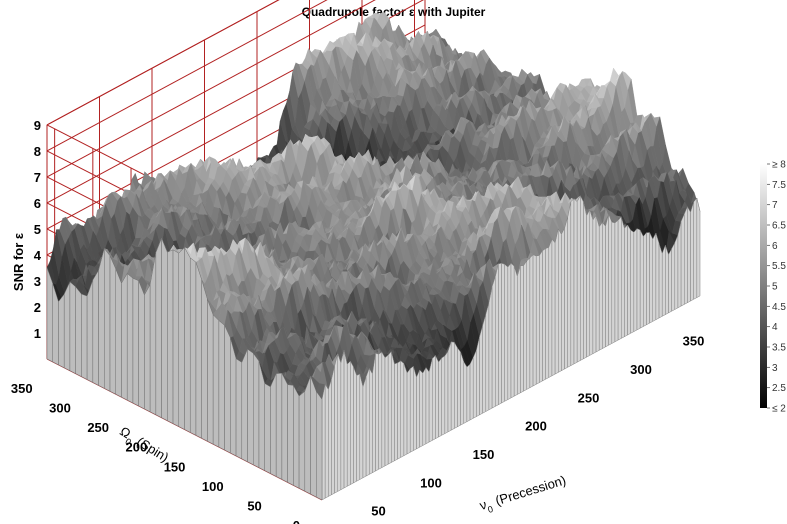 The width and height of the screenshot is (787, 524). Describe the element at coordinates (393, 12) in the screenshot. I see `chart-title: Quadrupole factor ε with Jupiter` at that location.